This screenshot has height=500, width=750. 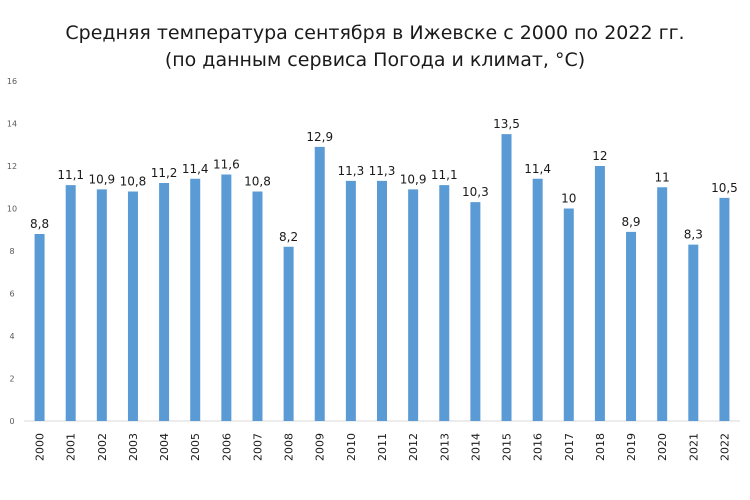 What do you see at coordinates (71, 447) in the screenshot?
I see `x-tick-label-2001: 2001` at bounding box center [71, 447].